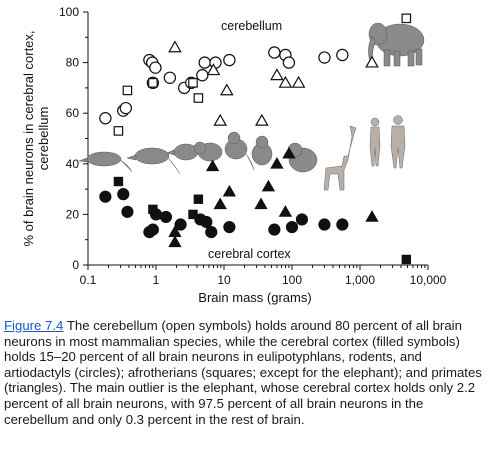  Describe the element at coordinates (398, 142) in the screenshot. I see `man-illustration` at that location.